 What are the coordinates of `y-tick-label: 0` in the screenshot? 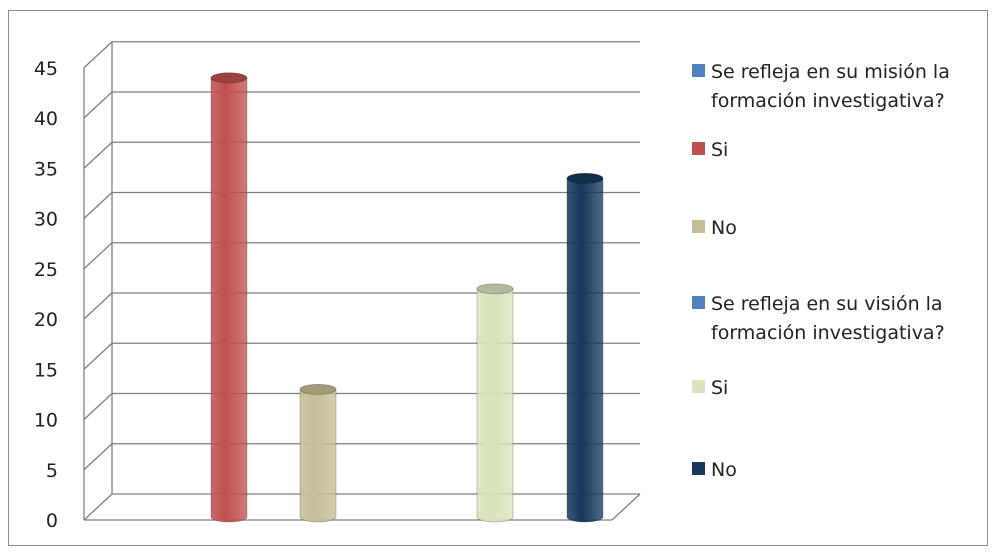 It's located at (52, 521).